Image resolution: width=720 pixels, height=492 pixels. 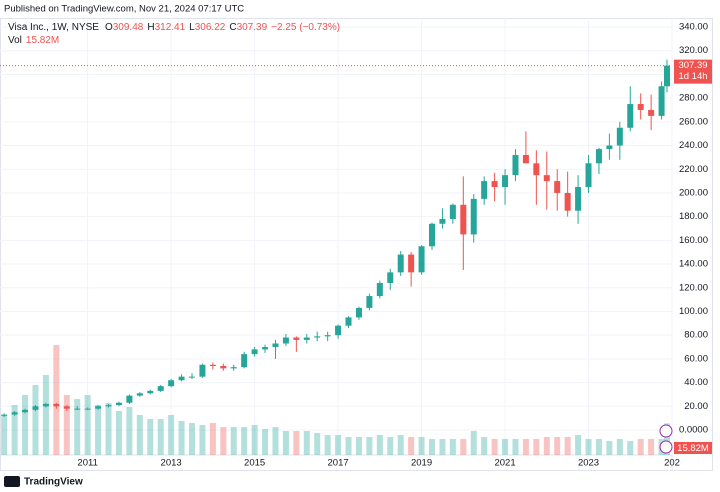 I want to click on x-tick-label: 2015, so click(x=254, y=463).